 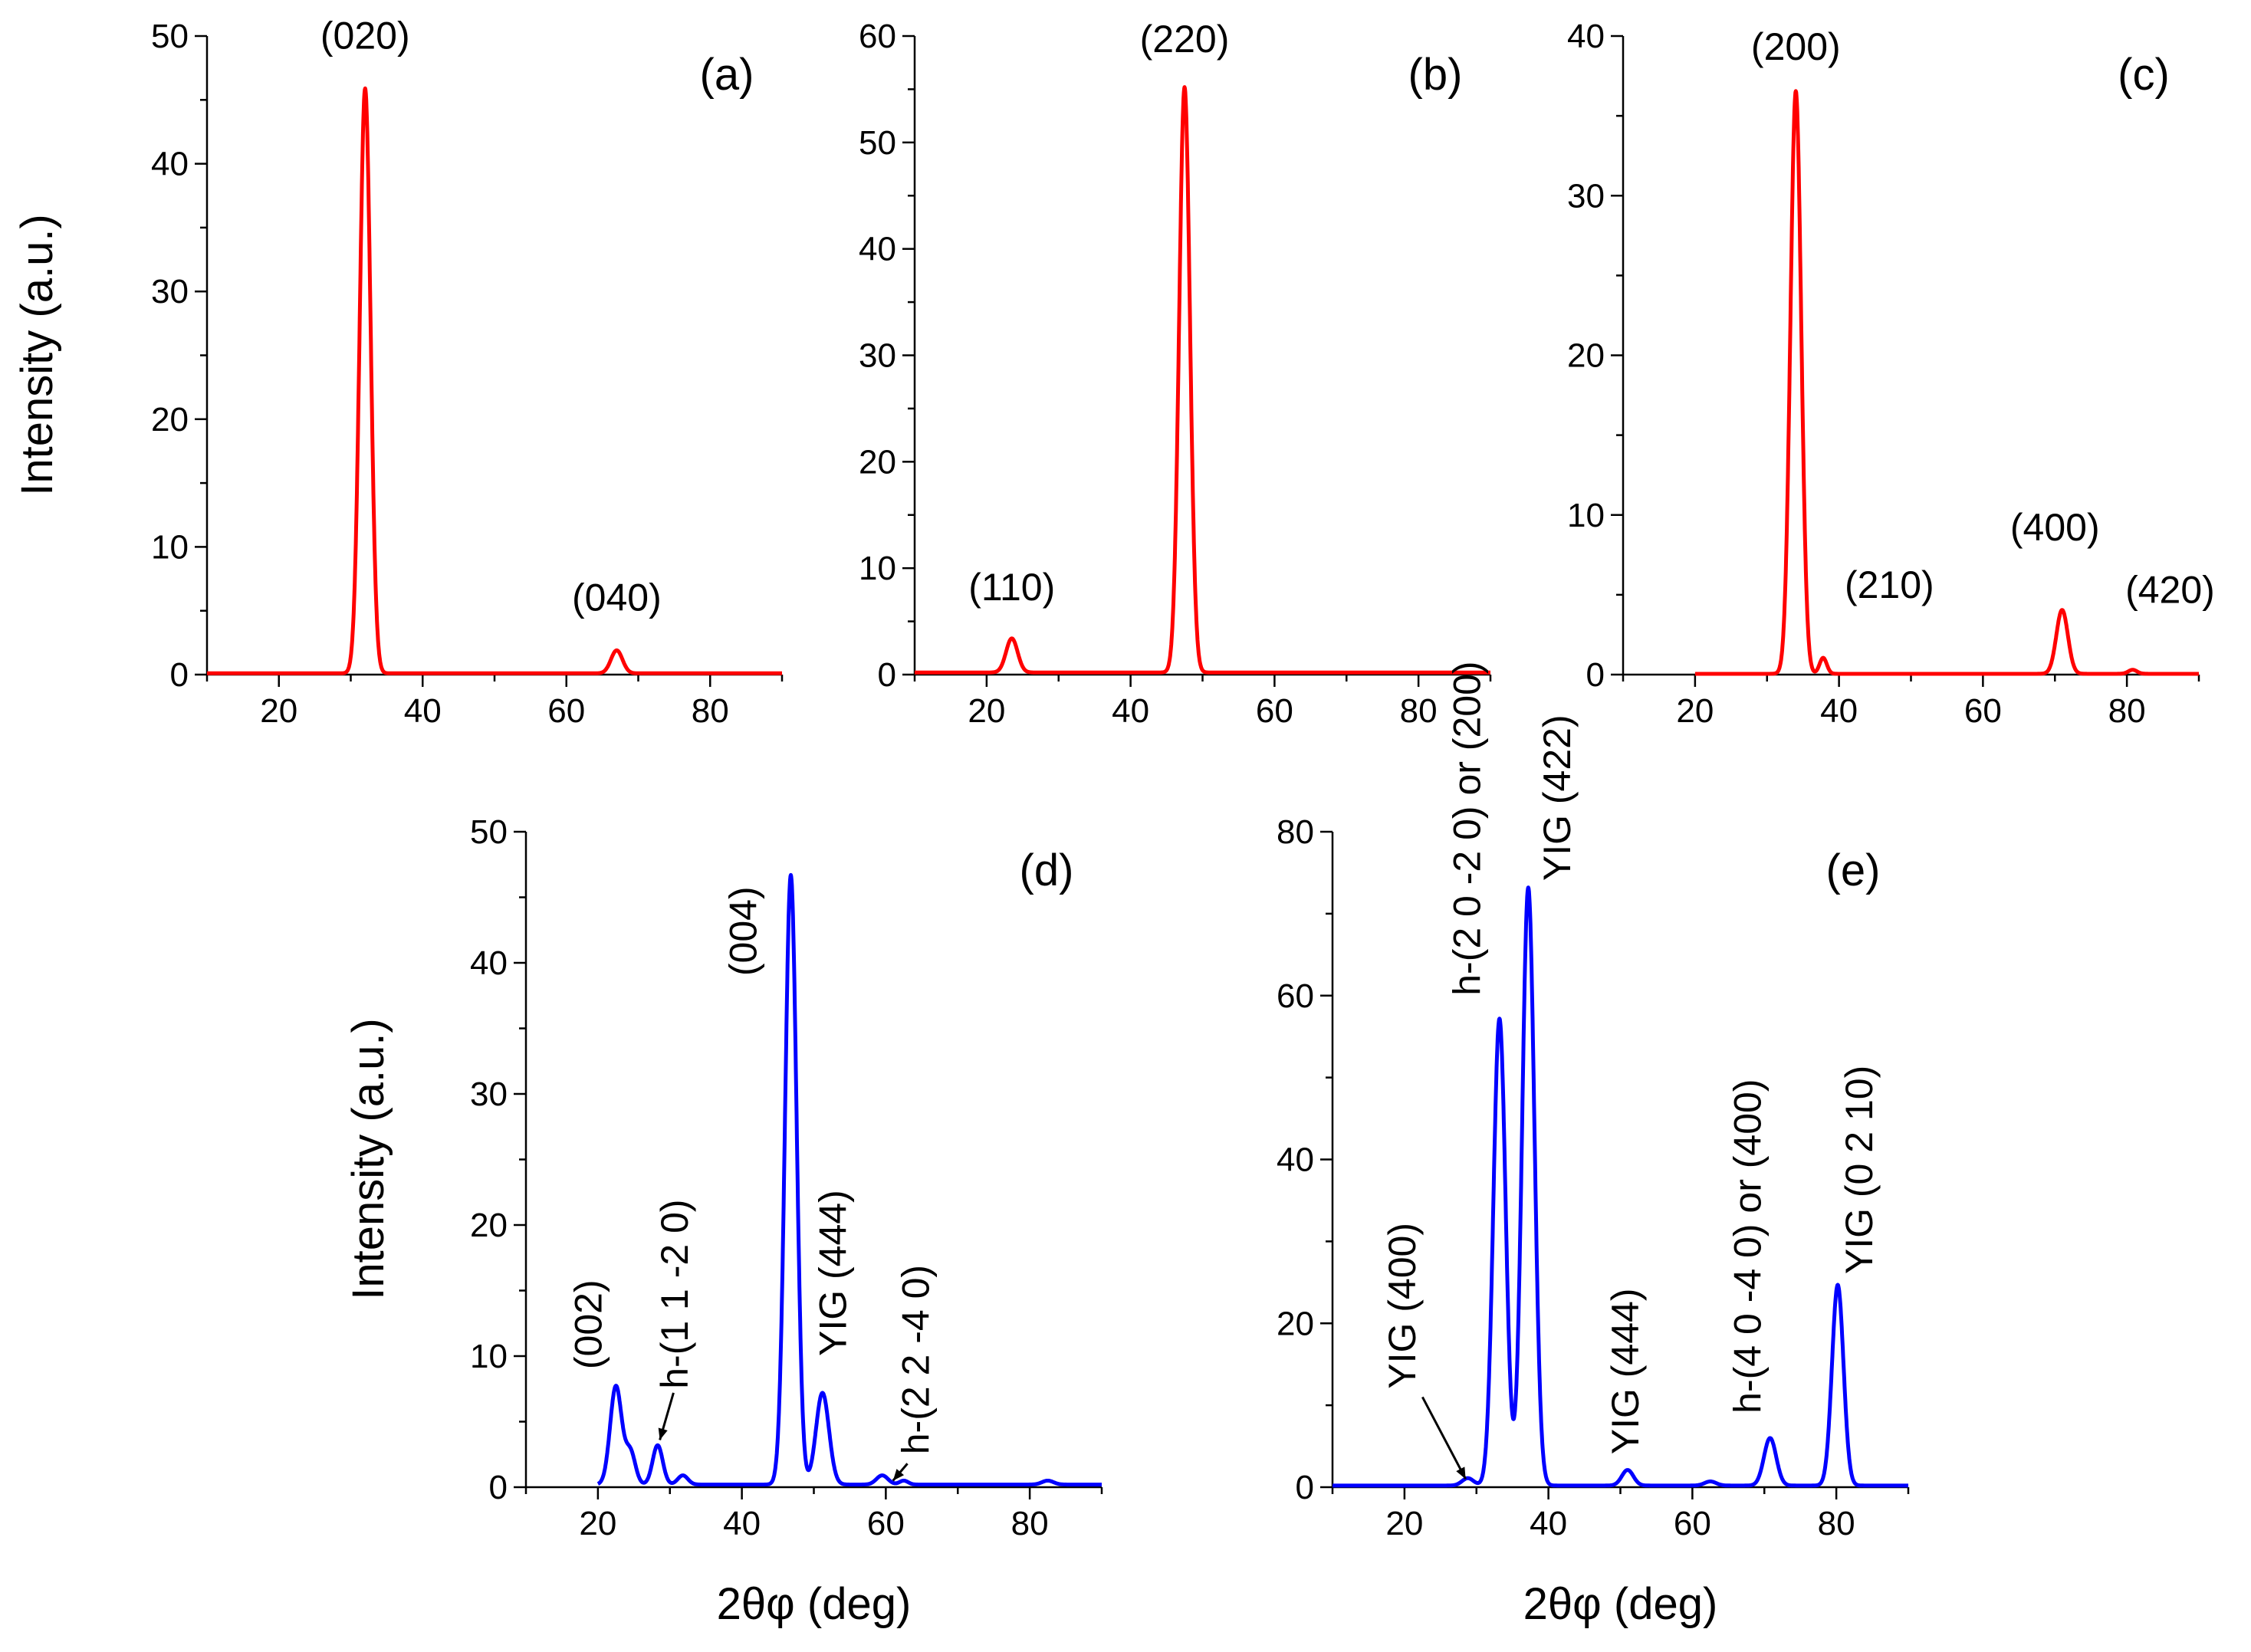 What do you see at coordinates (365, 36) in the screenshot?
I see `peak-label: (020)` at bounding box center [365, 36].